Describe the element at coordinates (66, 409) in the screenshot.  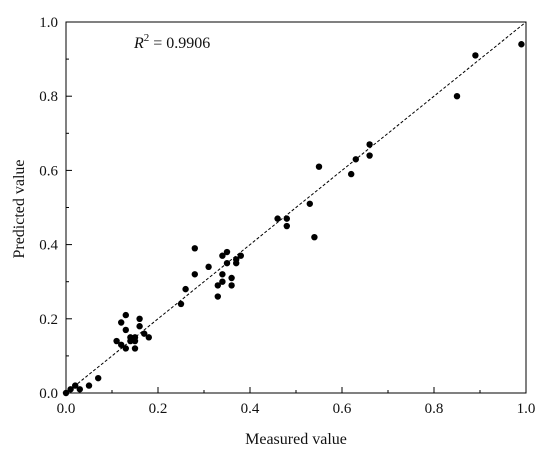
I see `x-tick-label: 0.0` at that location.